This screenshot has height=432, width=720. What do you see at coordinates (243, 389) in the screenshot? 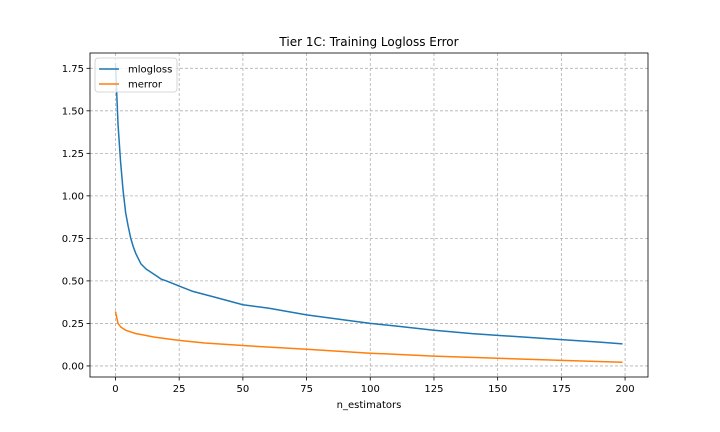
I see `x-tick-label: 50` at bounding box center [243, 389].